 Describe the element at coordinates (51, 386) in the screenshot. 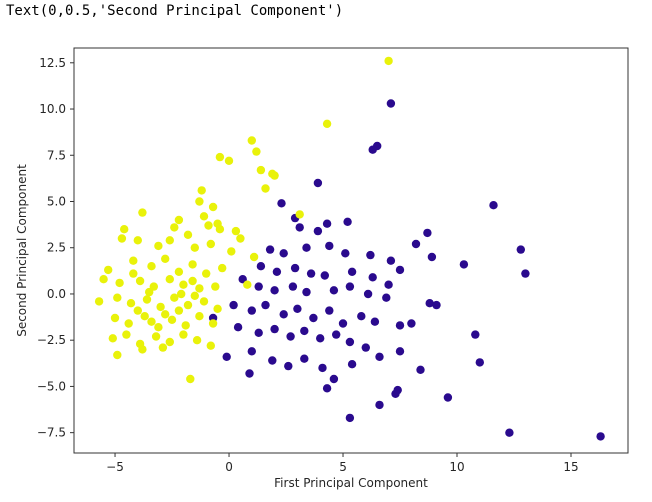

I see `y-tick-label: −5.0` at that location.